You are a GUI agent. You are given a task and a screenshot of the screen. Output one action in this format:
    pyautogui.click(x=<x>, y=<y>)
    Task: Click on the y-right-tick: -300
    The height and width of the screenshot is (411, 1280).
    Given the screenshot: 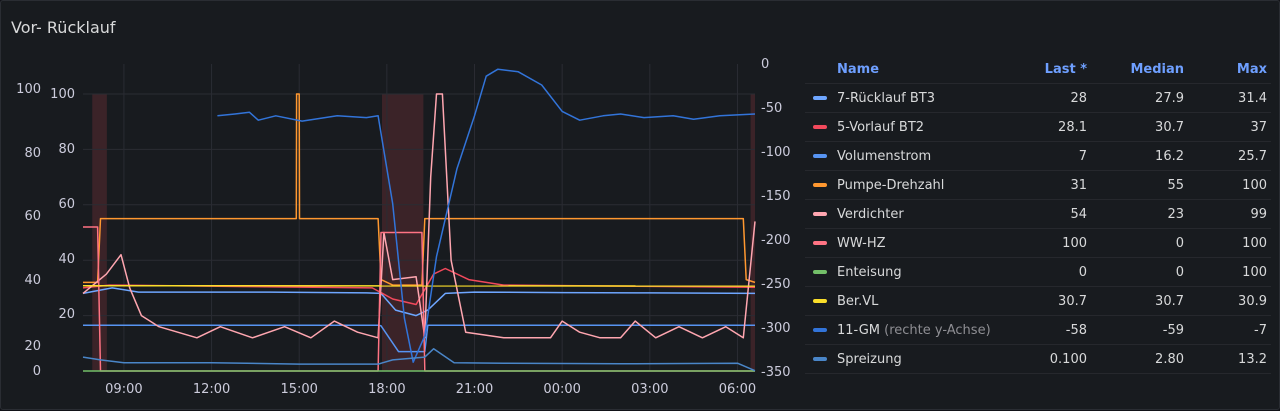 What is the action you would take?
    pyautogui.click(x=776, y=328)
    